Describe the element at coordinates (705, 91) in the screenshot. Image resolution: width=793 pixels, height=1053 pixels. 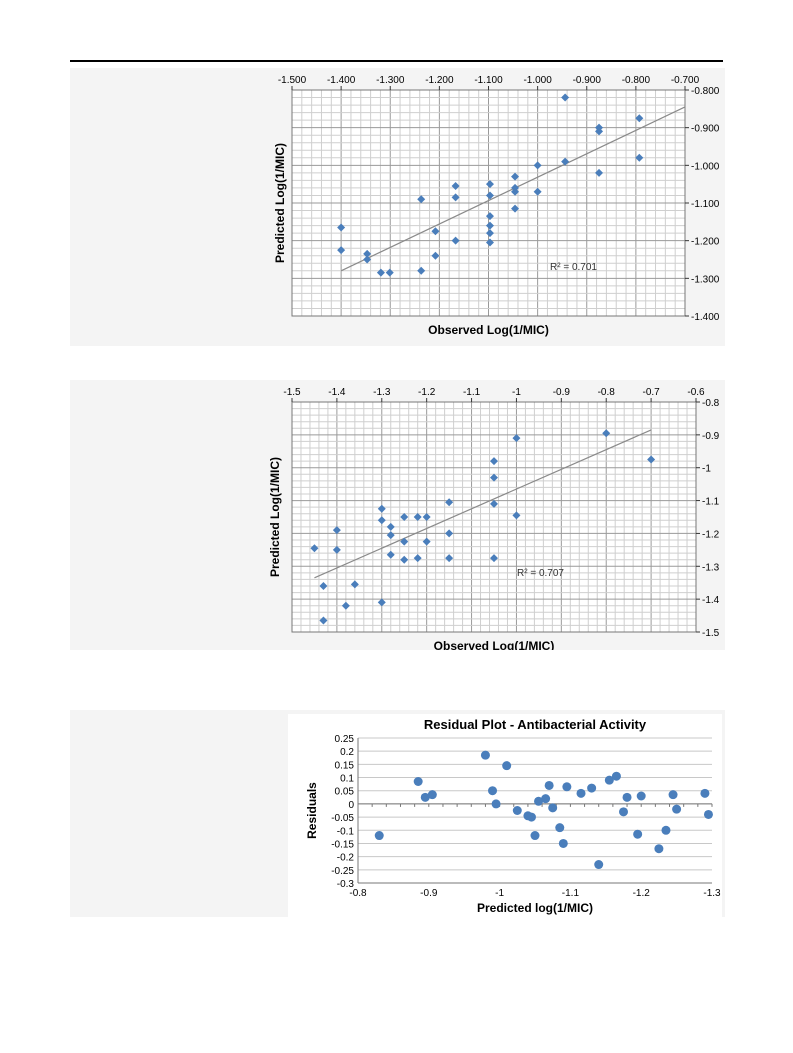
I see `y-tick-label: -0.800` at that location.